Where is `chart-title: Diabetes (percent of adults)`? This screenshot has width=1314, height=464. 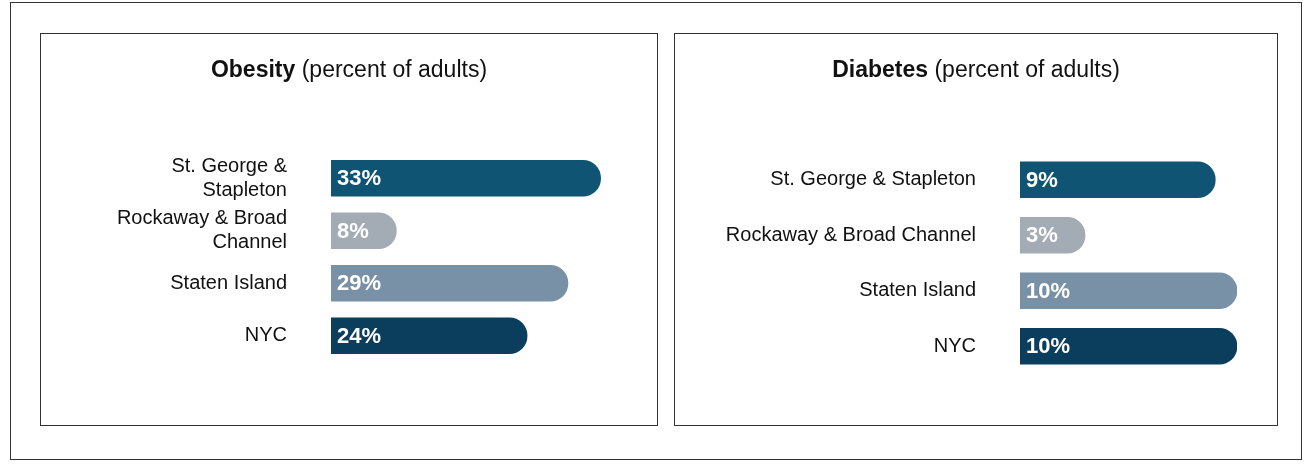
chart-title: Diabetes (percent of adults) is located at coordinates (976, 69).